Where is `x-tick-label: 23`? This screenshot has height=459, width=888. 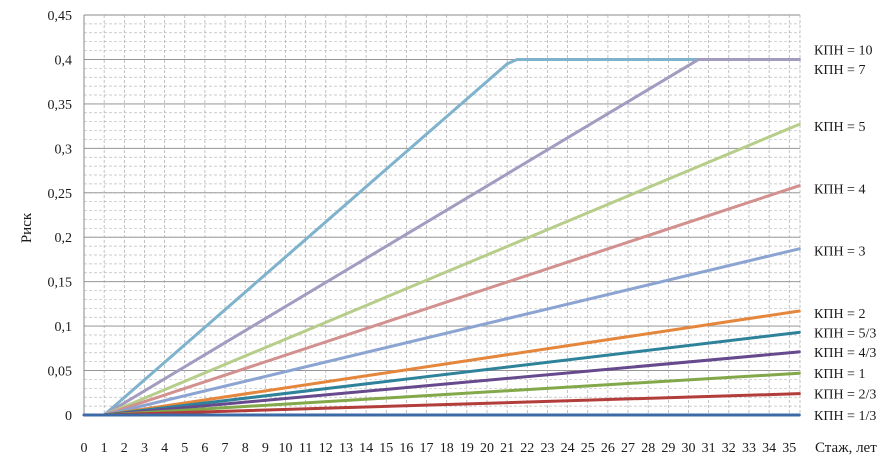
x-tick-label: 23 is located at coordinates (547, 448).